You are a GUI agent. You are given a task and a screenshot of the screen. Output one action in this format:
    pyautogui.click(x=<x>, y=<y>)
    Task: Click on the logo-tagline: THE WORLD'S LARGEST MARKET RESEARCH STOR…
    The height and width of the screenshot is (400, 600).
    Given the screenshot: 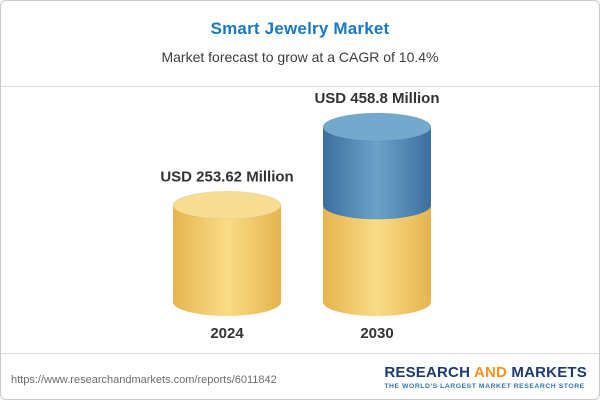 What is the action you would take?
    pyautogui.click(x=484, y=387)
    